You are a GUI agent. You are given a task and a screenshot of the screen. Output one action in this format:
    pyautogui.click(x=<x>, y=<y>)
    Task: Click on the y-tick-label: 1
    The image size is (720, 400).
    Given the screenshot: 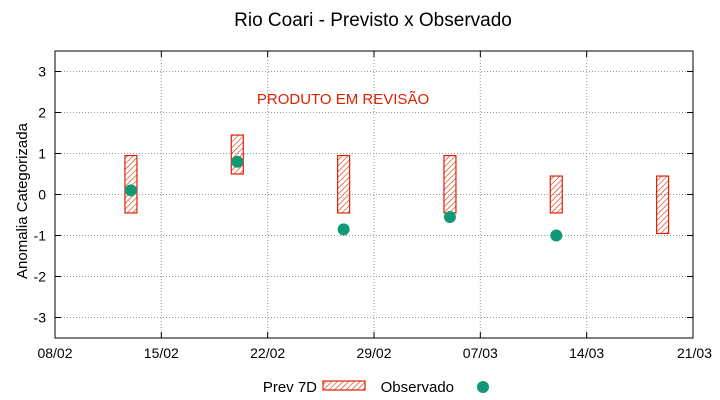 What is the action you would take?
    pyautogui.click(x=42, y=154)
    